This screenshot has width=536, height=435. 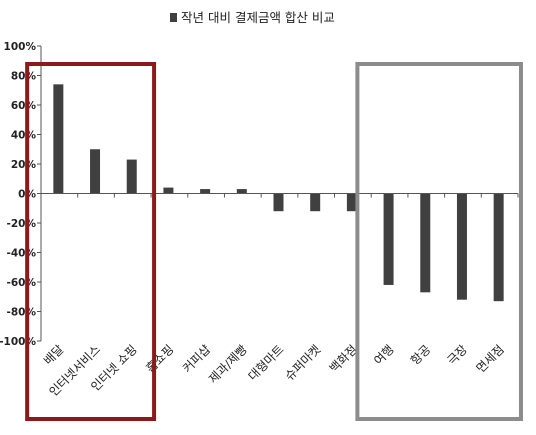 I want to click on category-label: 제과/제빵, so click(x=228, y=364).